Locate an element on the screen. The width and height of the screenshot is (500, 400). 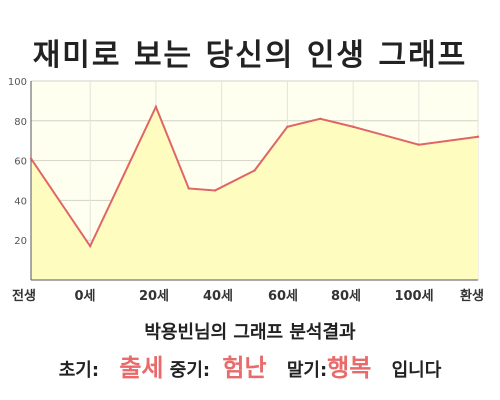
y-tick-label: 100 is located at coordinates (17, 82).